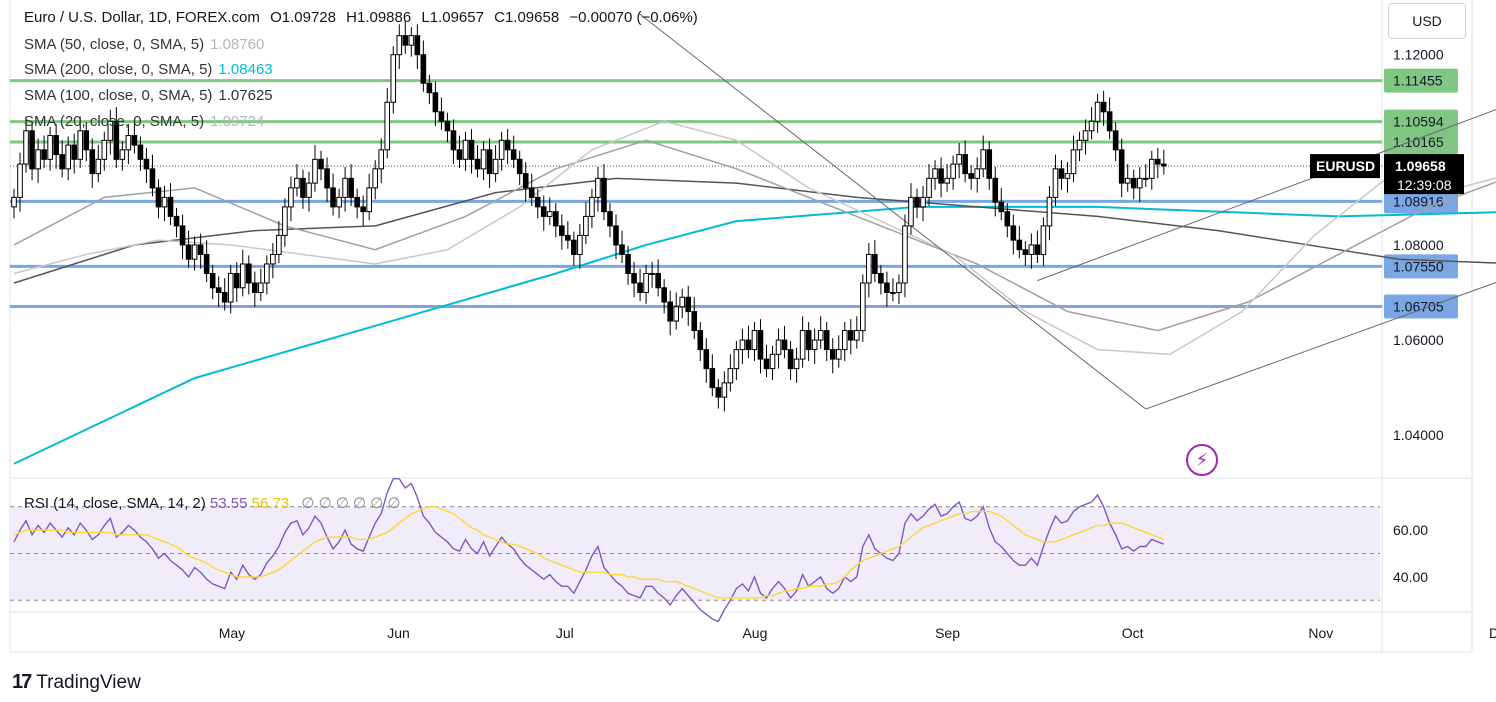 This screenshot has width=1496, height=702. Describe the element at coordinates (237, 121) in the screenshot. I see `legend-value: 1.09724` at that location.